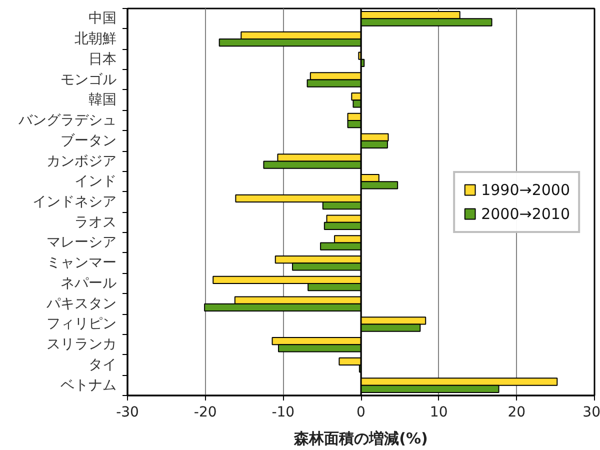  What do you see at coordinates (95, 182) in the screenshot?
I see `y-tick-label: インド` at bounding box center [95, 182].